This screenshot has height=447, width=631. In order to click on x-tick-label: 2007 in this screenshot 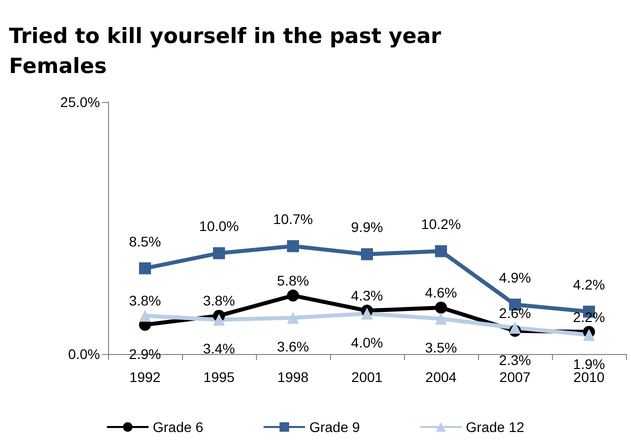, I will do `click(515, 377)`.